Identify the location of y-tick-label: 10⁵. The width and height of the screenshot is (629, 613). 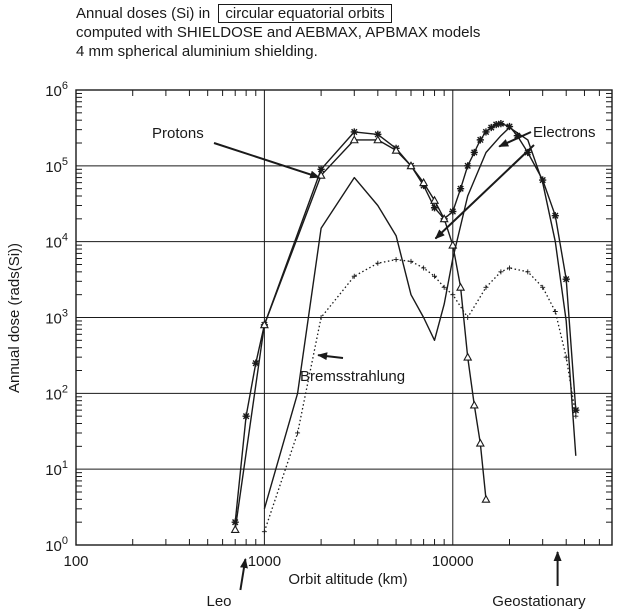
(56, 166).